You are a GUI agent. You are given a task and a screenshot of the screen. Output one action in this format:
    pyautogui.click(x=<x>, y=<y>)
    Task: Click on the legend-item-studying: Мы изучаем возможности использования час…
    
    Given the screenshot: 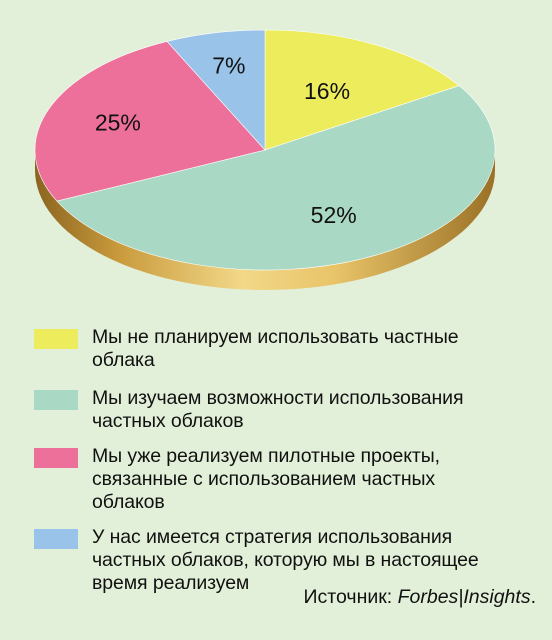 What is the action you would take?
    pyautogui.click(x=284, y=410)
    